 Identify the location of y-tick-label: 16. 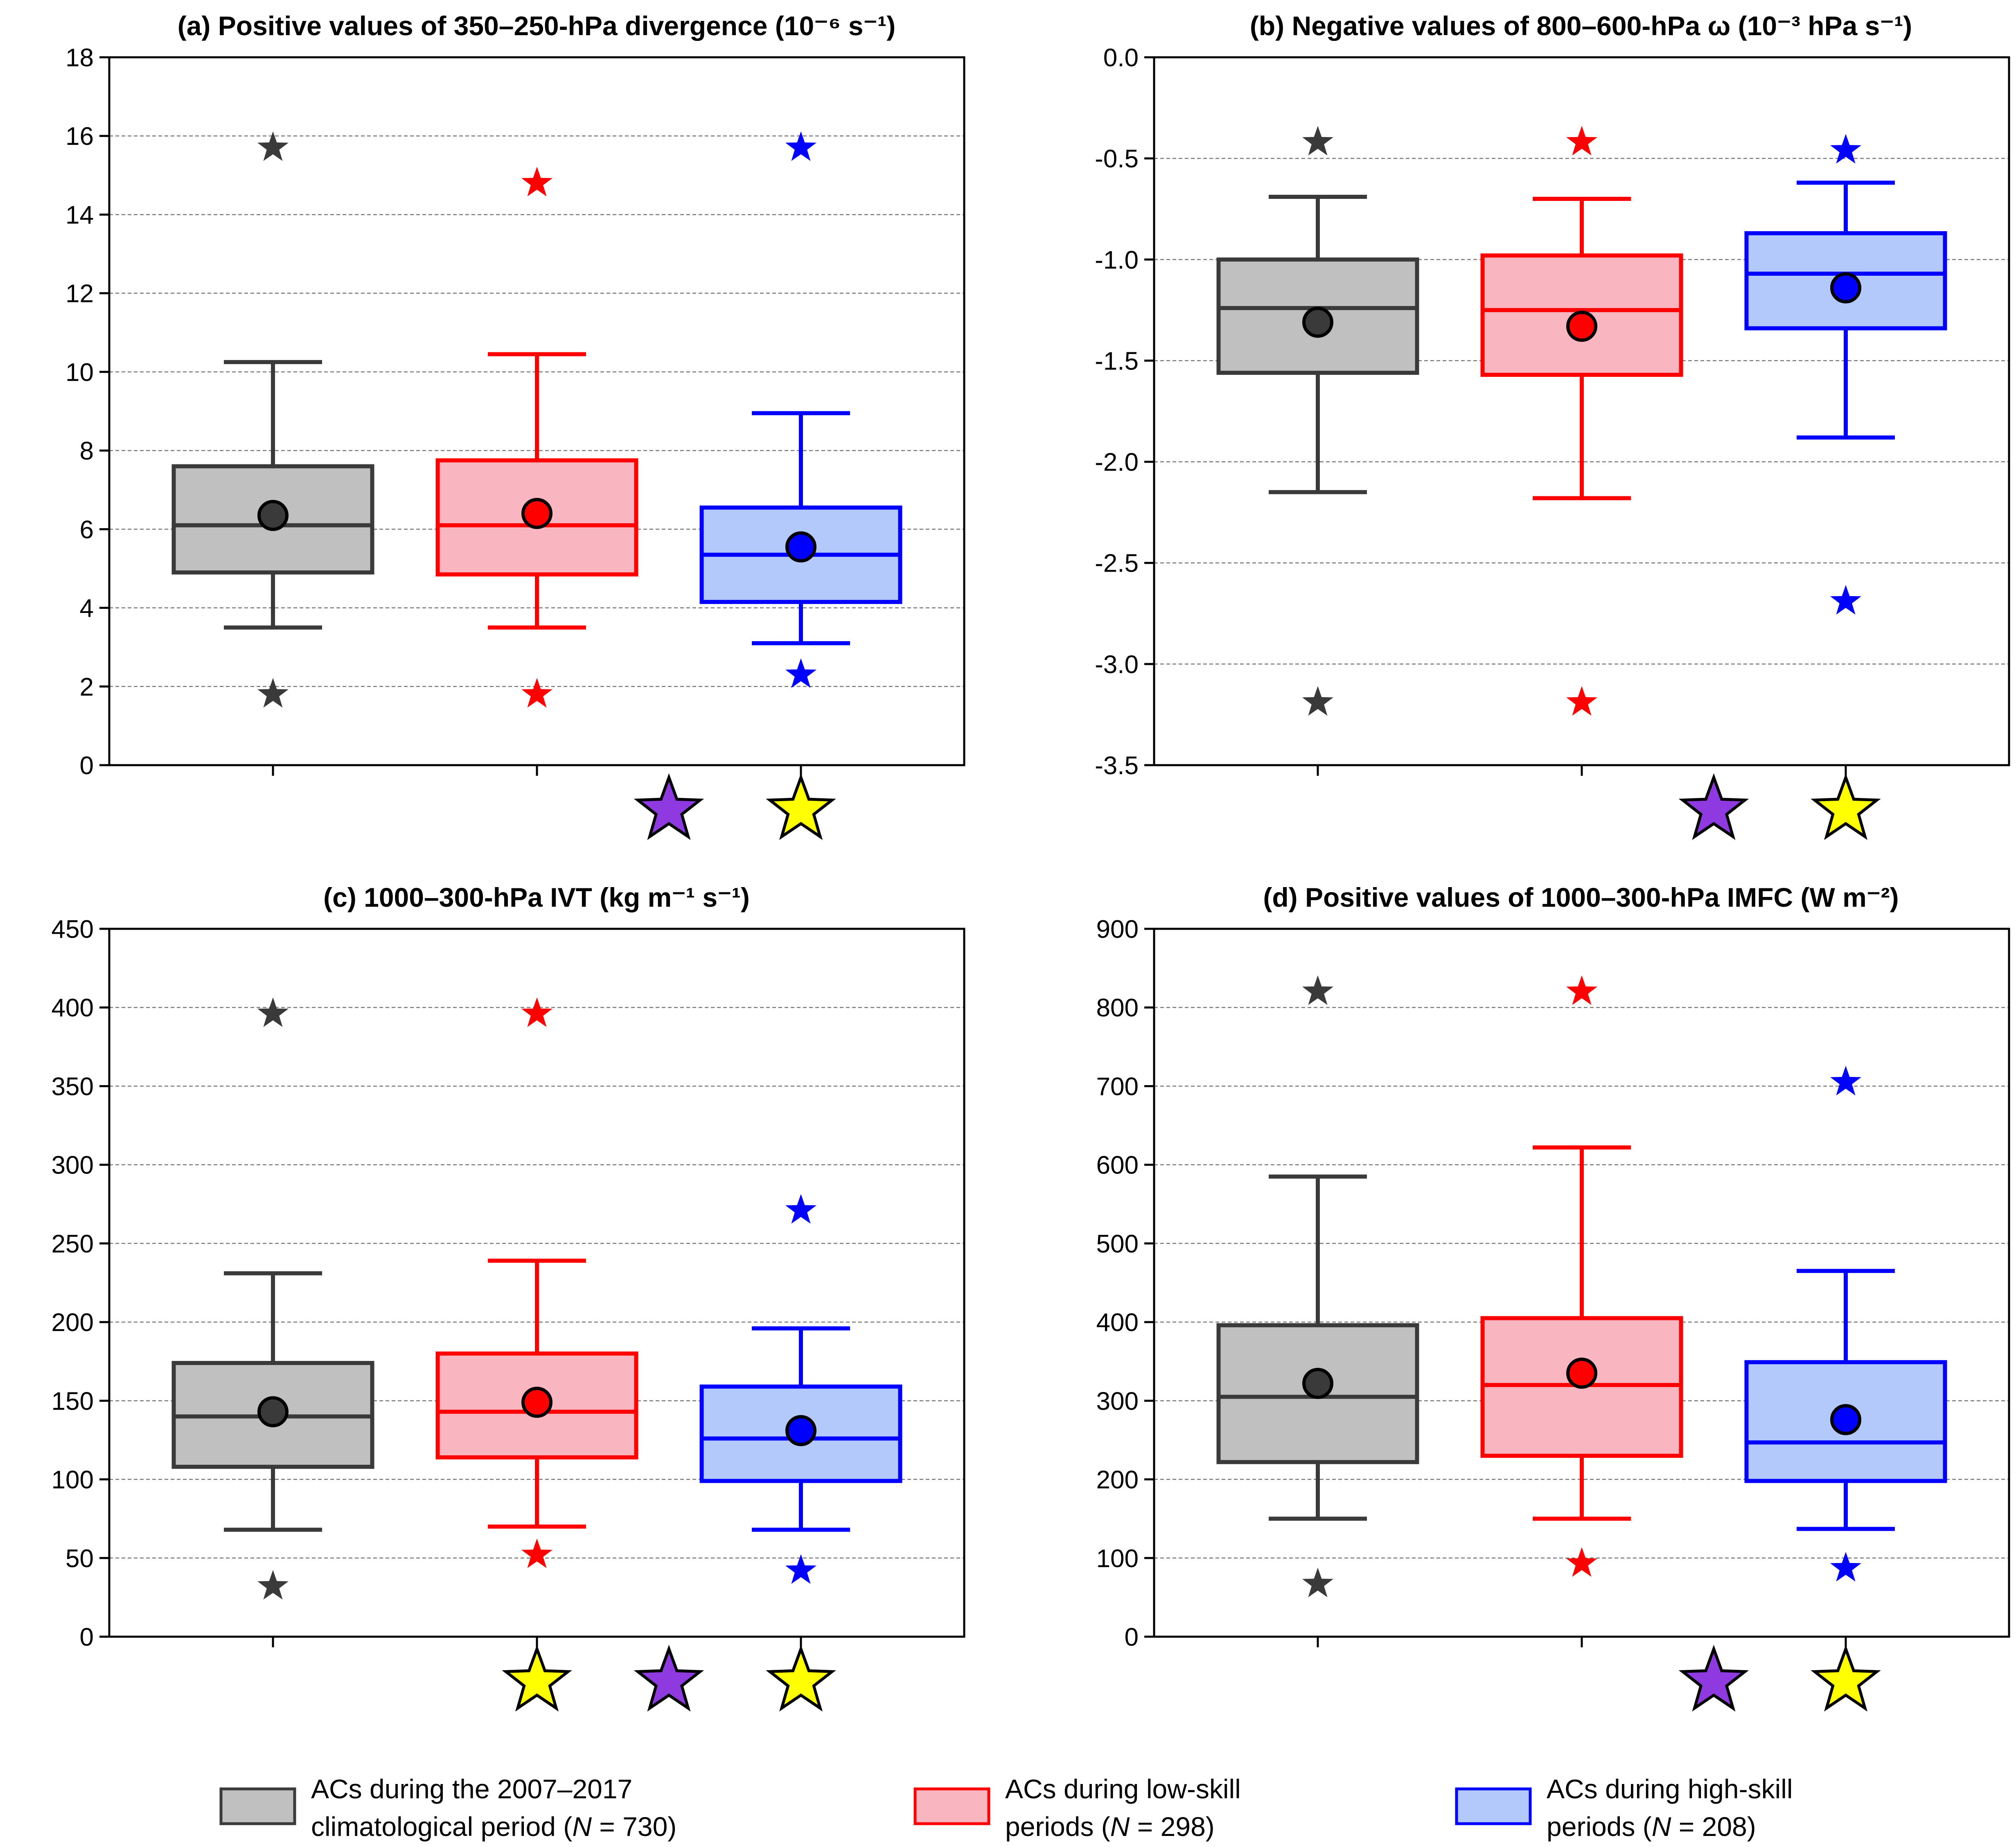
(79, 136).